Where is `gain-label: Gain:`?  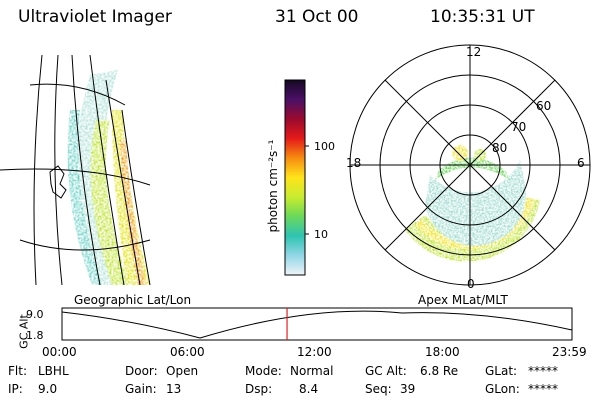
gain-label: Gain: is located at coordinates (141, 389).